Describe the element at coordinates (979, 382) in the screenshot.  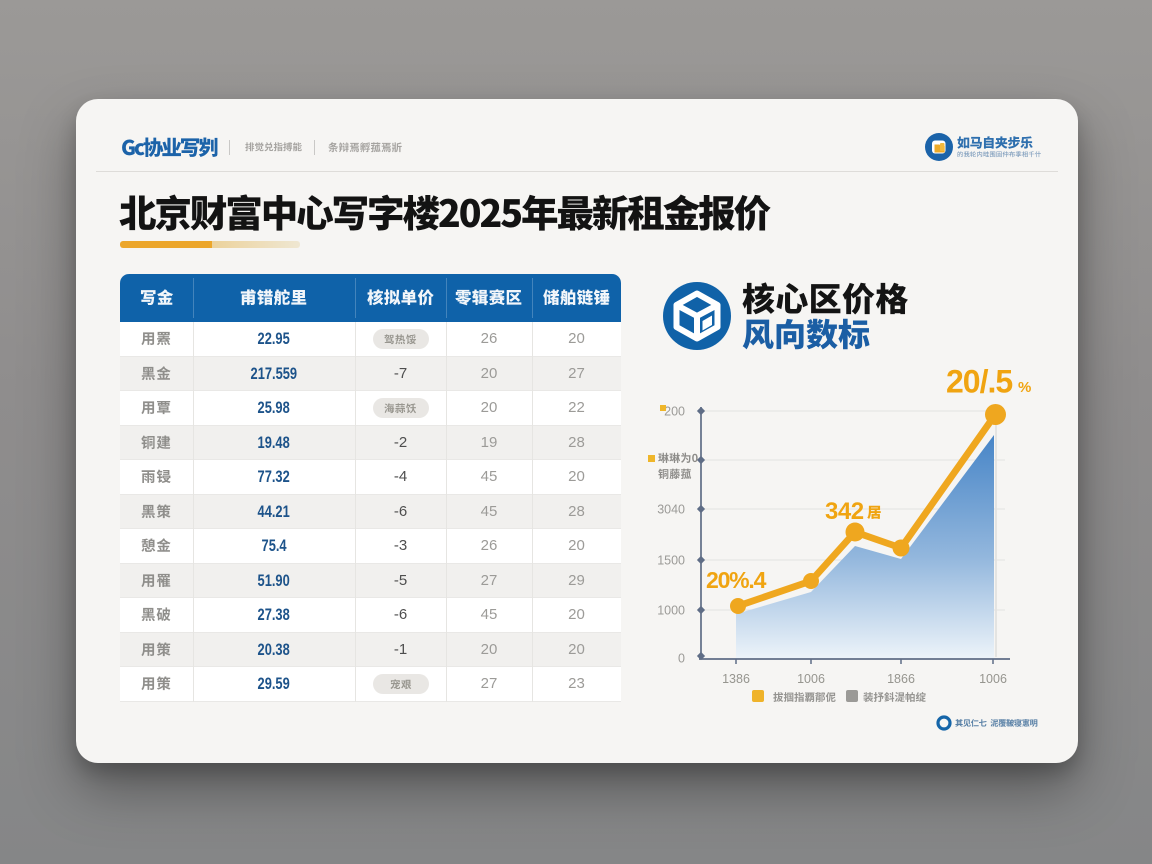
I see `svg-text: 20/.5` at that location.